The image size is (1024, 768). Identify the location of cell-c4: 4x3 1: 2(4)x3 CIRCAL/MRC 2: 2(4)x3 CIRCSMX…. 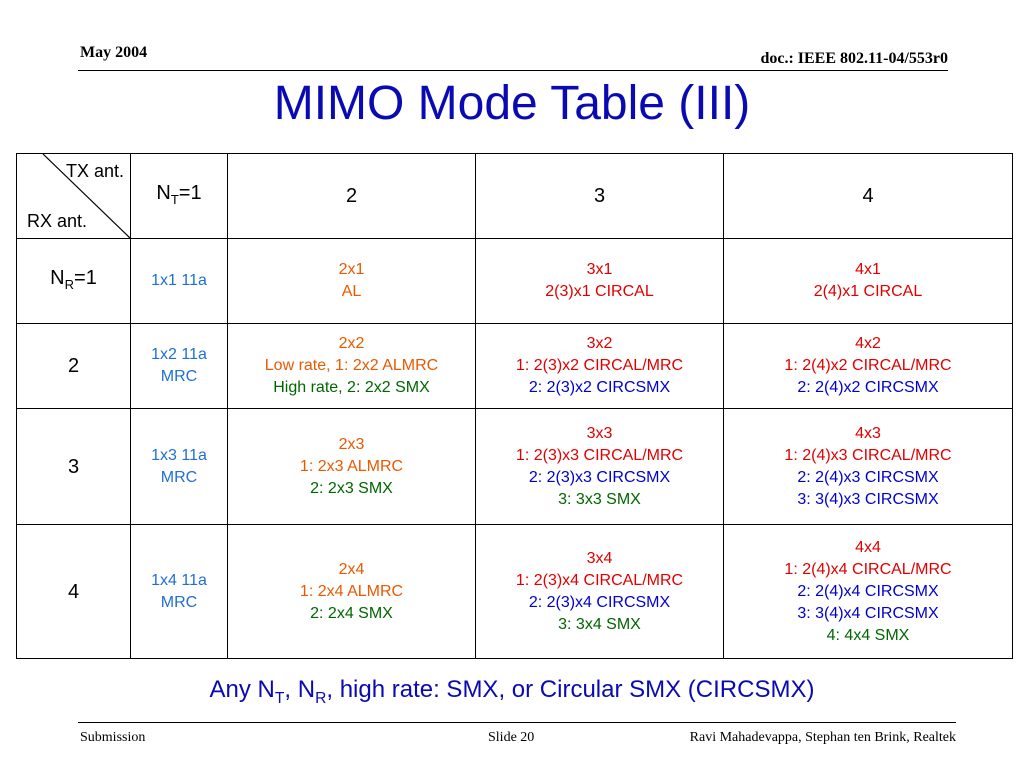
(868, 466).